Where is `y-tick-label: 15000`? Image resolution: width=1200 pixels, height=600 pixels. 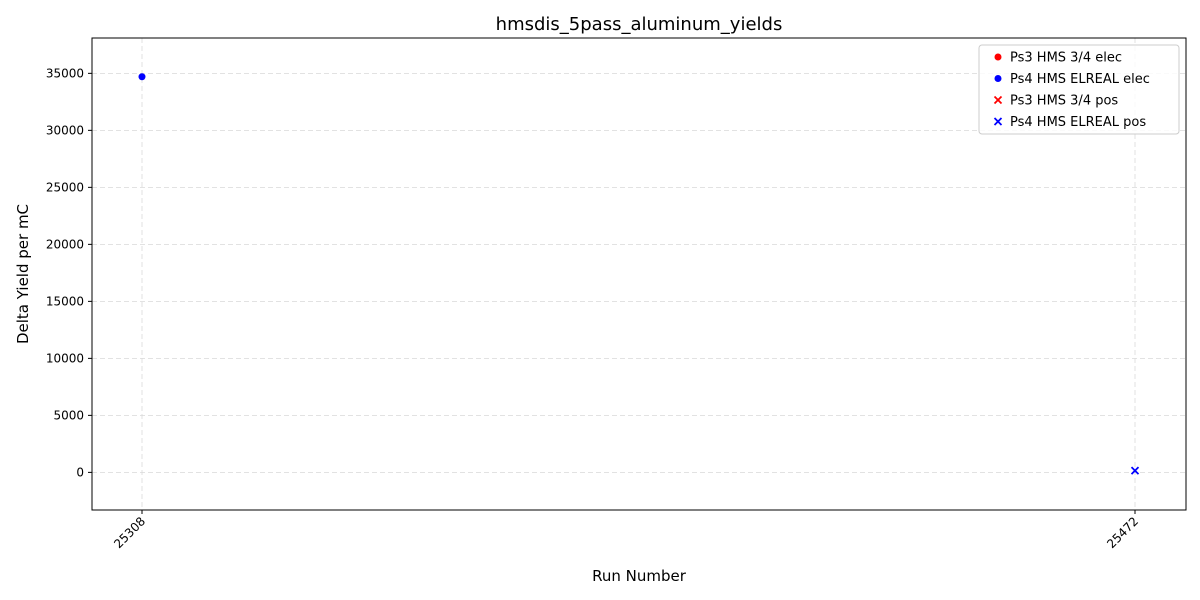
y-tick-label: 15000 is located at coordinates (65, 301).